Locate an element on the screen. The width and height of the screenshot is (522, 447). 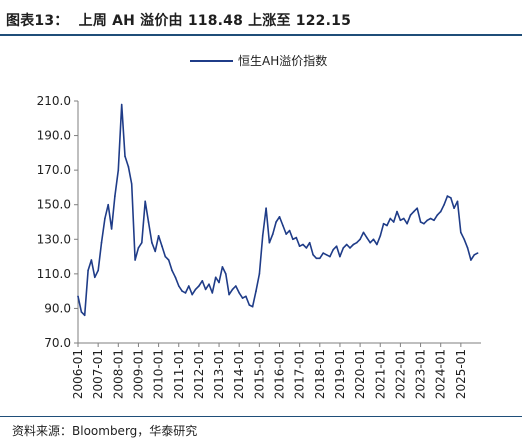
x-tick-label: 2008-01 is located at coordinates (118, 374).